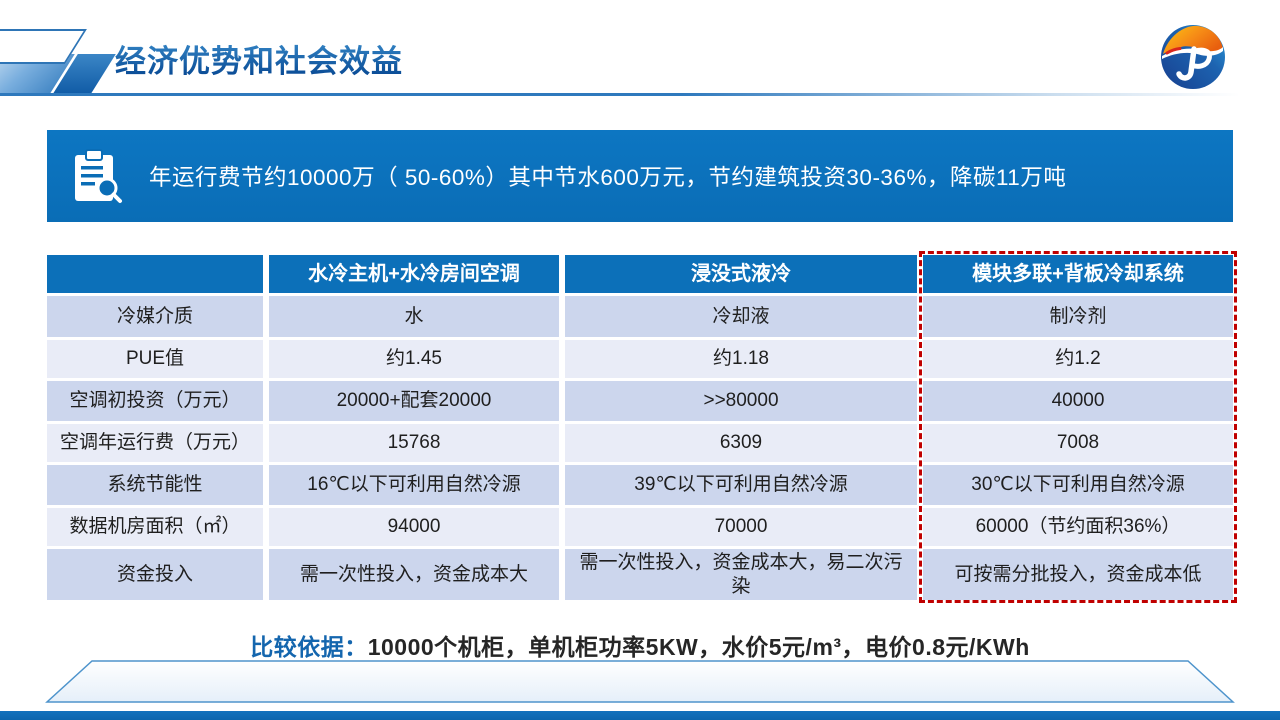 The image size is (1280, 720). What do you see at coordinates (1078, 274) in the screenshot?
I see `column-header-highlighted: 模块多联+背板冷却系统` at bounding box center [1078, 274].